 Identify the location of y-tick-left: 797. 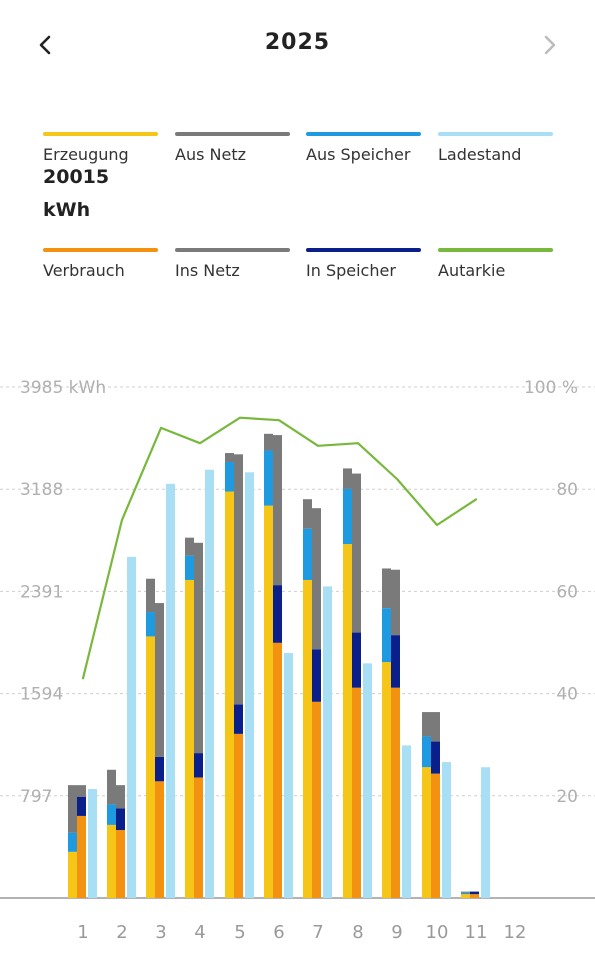
(36, 797).